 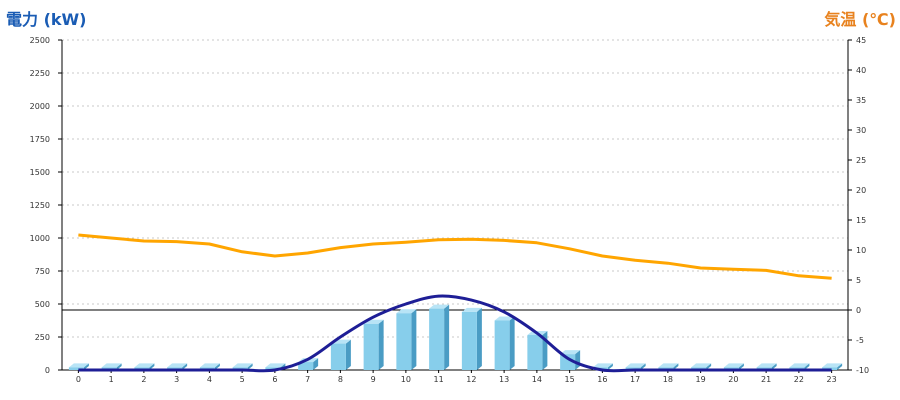 I want to click on x-tick-label: 4, so click(x=209, y=379).